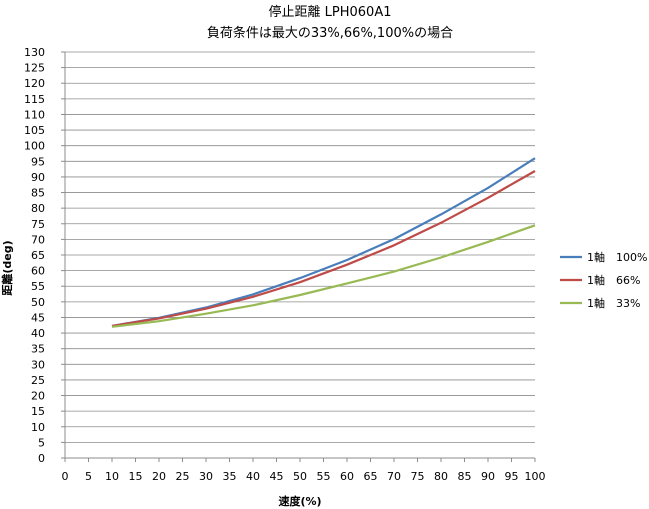 The image size is (649, 509). Describe the element at coordinates (617, 257) in the screenshot. I see `legend-label-1: 1軸 100%` at that location.